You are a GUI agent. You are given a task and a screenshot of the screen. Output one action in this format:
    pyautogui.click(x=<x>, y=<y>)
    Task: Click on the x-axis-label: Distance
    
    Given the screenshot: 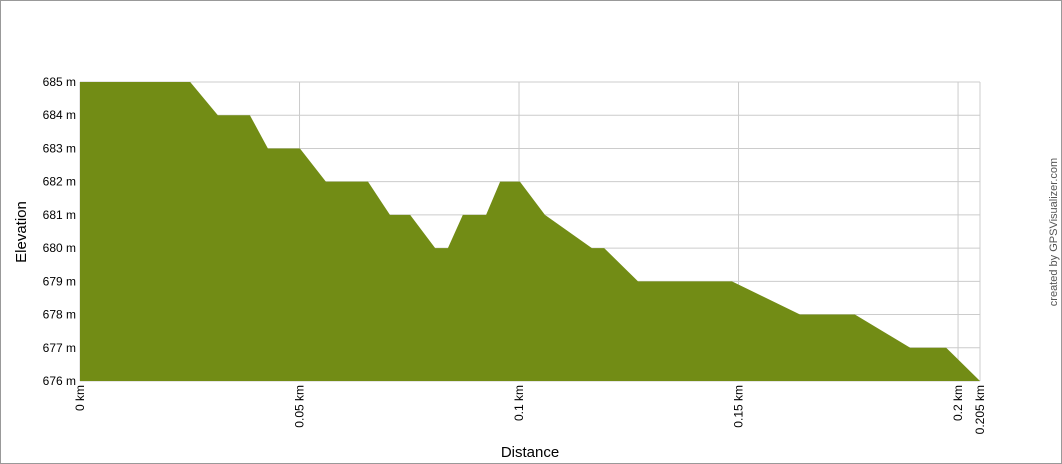 What is the action you would take?
    pyautogui.click(x=530, y=452)
    